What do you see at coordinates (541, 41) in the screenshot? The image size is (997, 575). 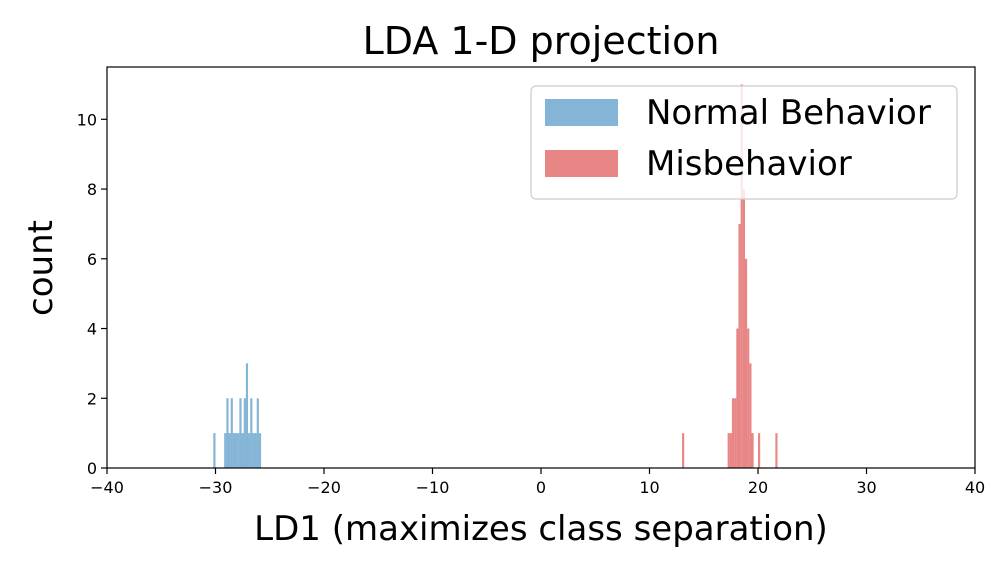 I see `chart-title: LDA 1-D projection` at bounding box center [541, 41].